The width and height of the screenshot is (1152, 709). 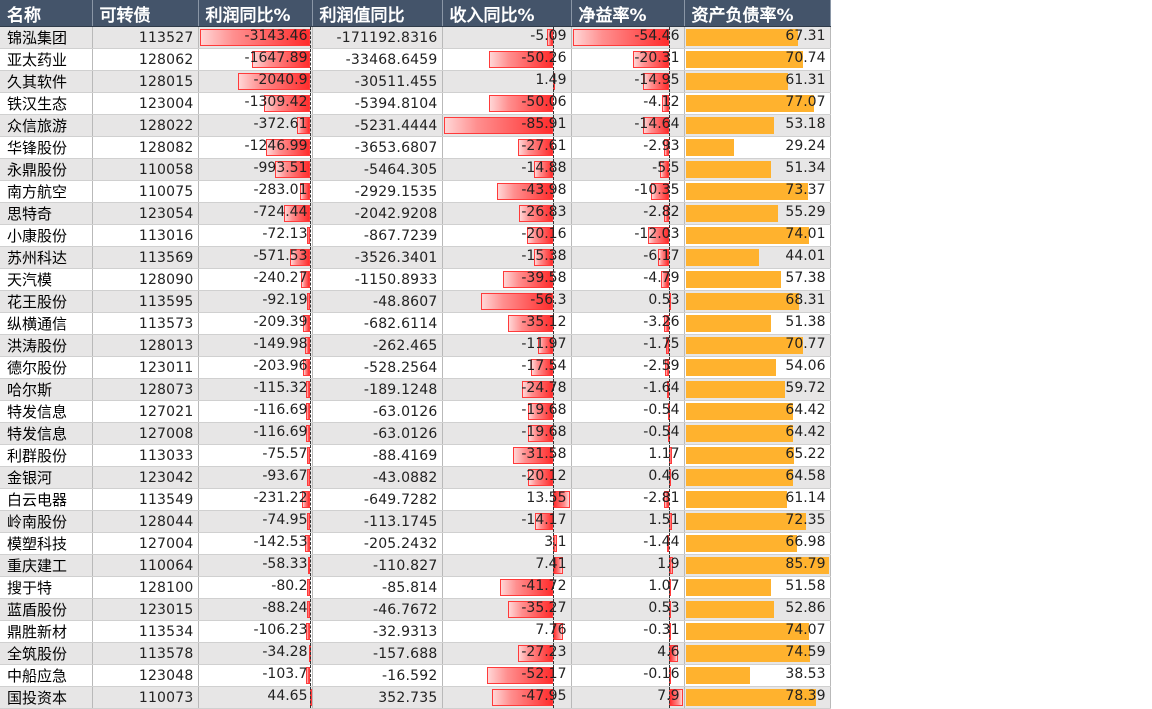 I want to click on cell-profit-yoy: -88.24, so click(x=255, y=609).